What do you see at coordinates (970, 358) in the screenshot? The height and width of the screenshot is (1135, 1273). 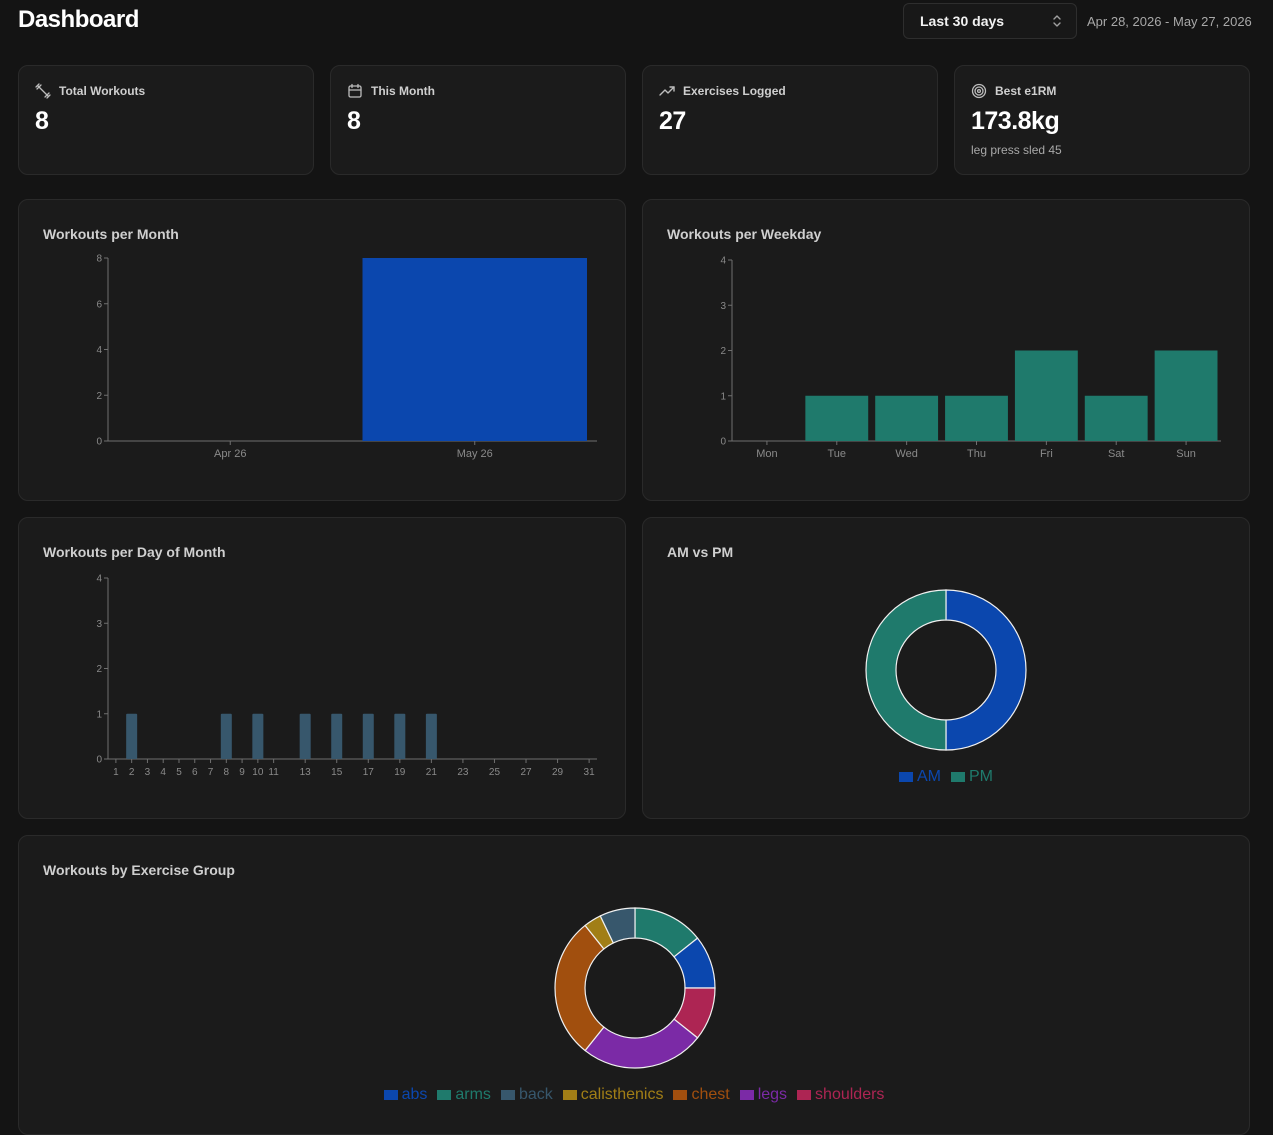 I see `workouts-per-weekday-chart: 0 1 2 3 4 Mon Tue Wed Thu Fri Sat Sun` at bounding box center [970, 358].